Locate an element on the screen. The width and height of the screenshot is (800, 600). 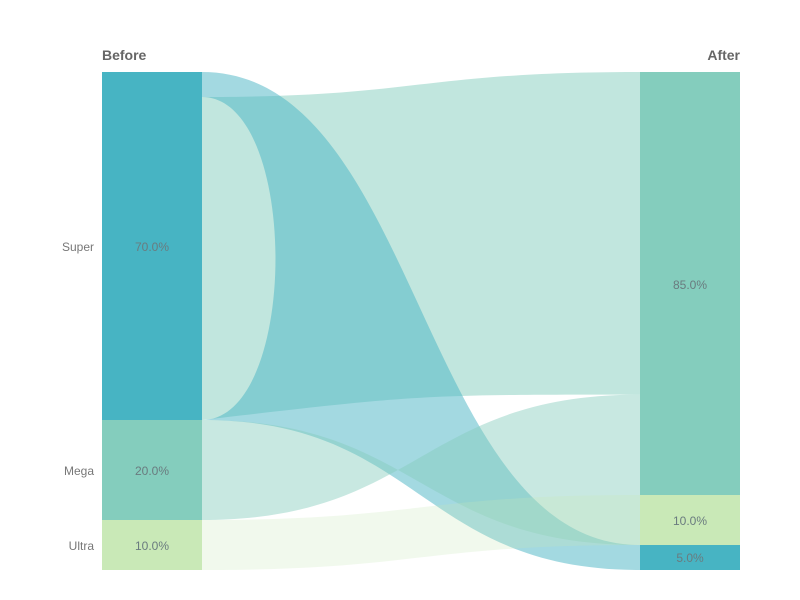
node-after-ultra is located at coordinates (690, 520).